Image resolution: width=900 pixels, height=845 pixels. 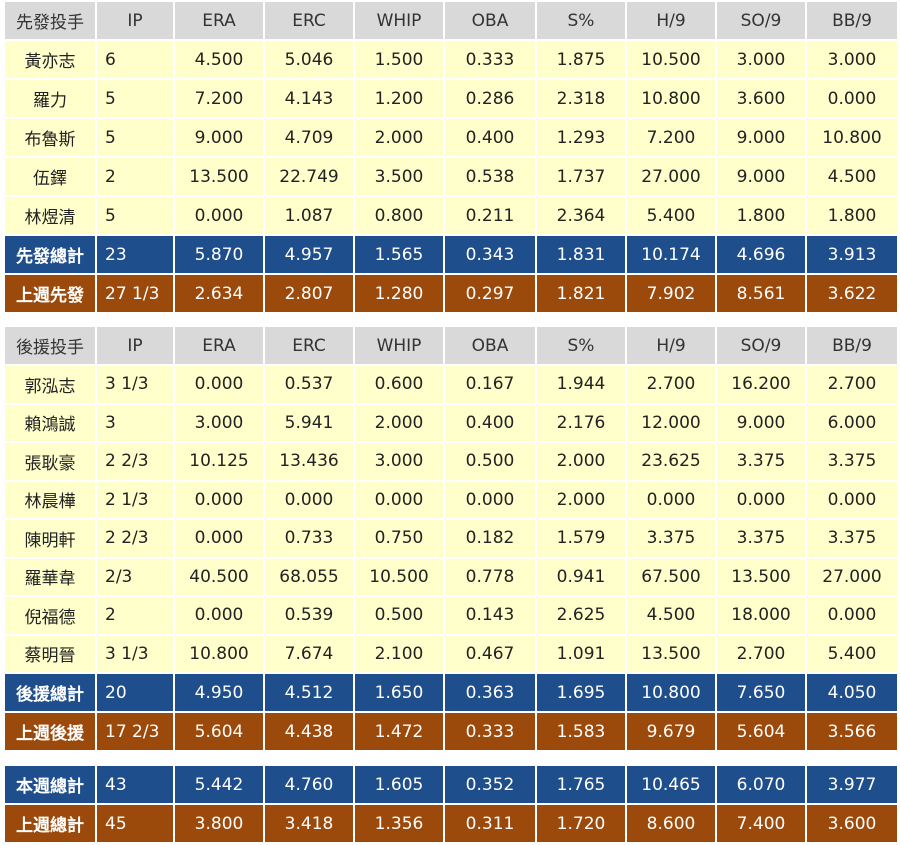 I want to click on stat-oba: 0.311, so click(x=490, y=823).